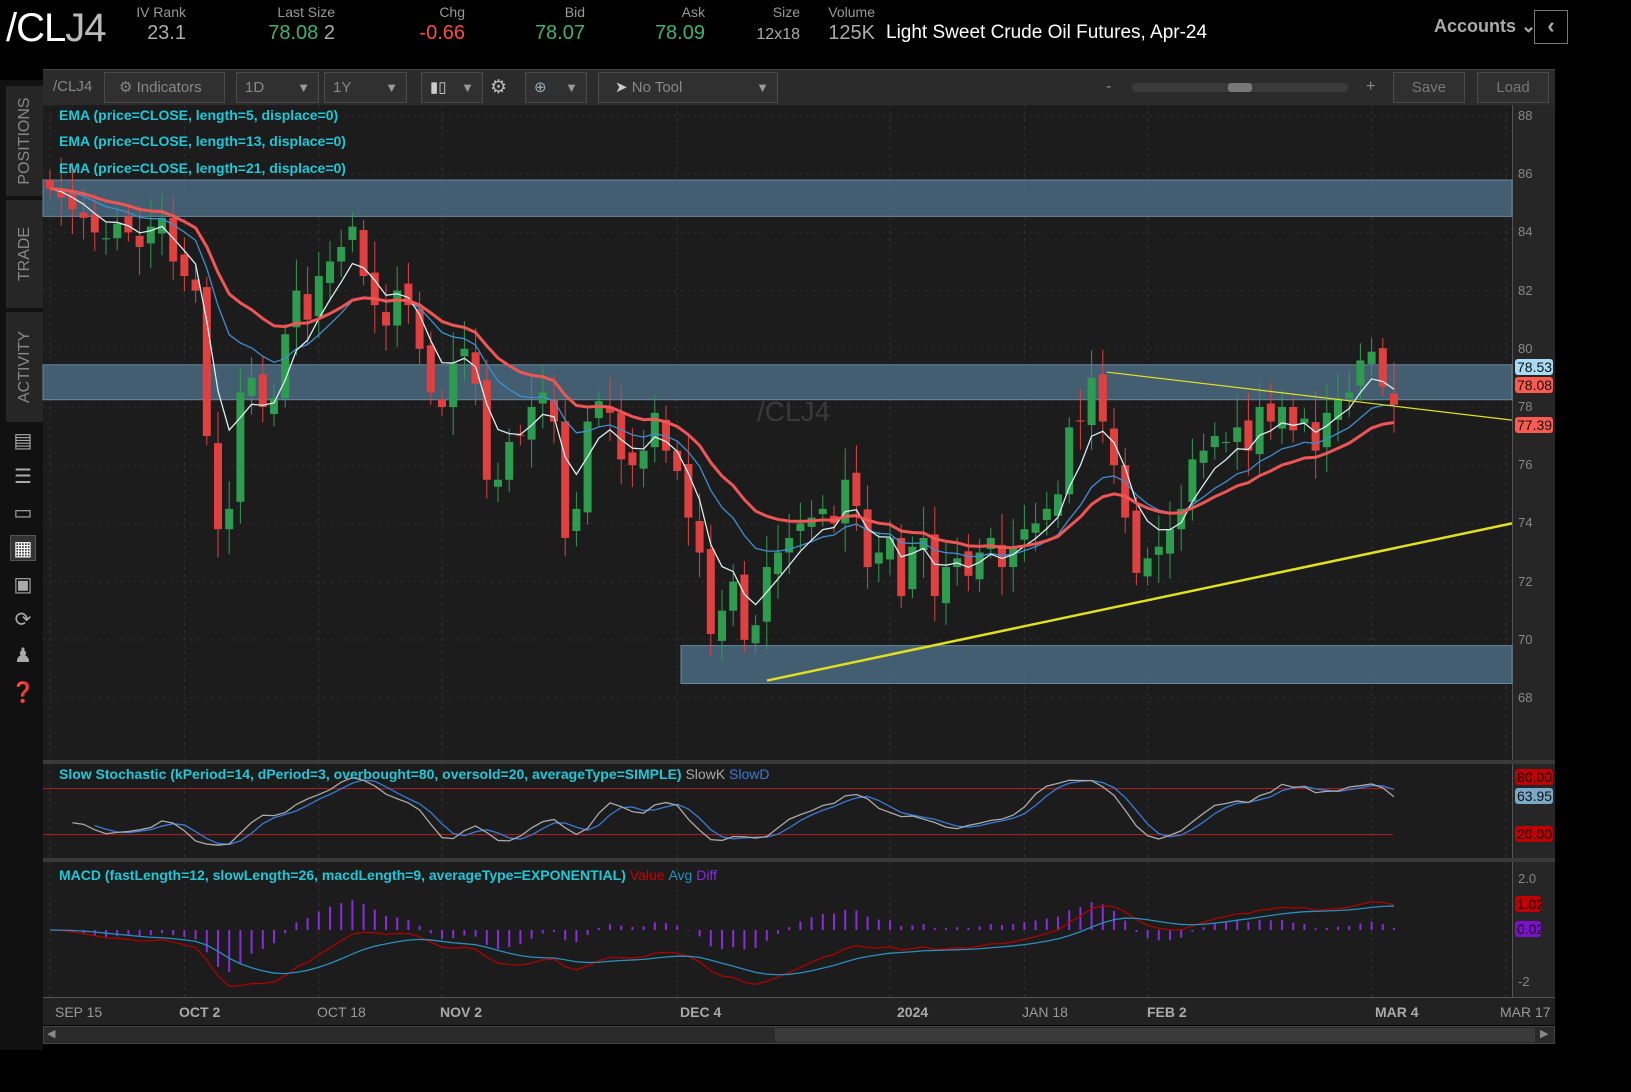 The height and width of the screenshot is (1092, 1631). Describe the element at coordinates (1397, 1012) in the screenshot. I see `date-label: MAR 4` at that location.